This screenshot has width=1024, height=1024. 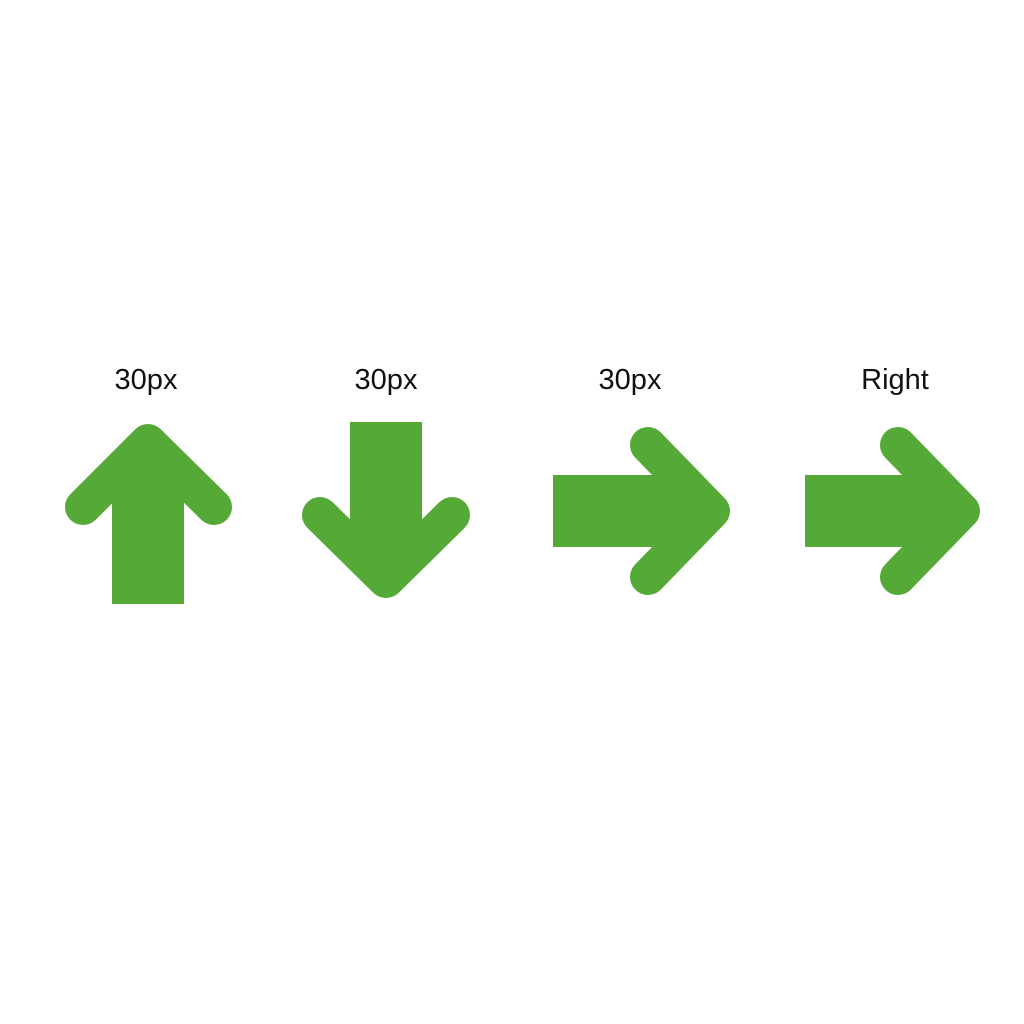 I want to click on arrow-up-label: 30px, so click(x=146, y=380).